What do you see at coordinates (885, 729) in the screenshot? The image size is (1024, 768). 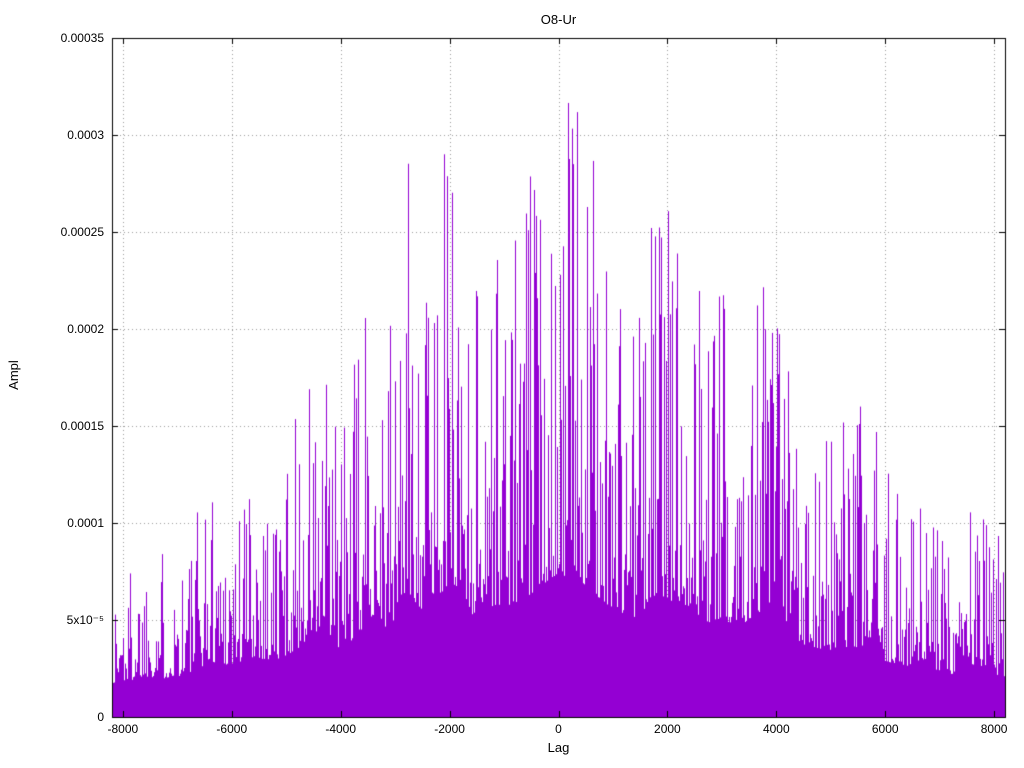 I see `x-tick-label: 6000` at bounding box center [885, 729].